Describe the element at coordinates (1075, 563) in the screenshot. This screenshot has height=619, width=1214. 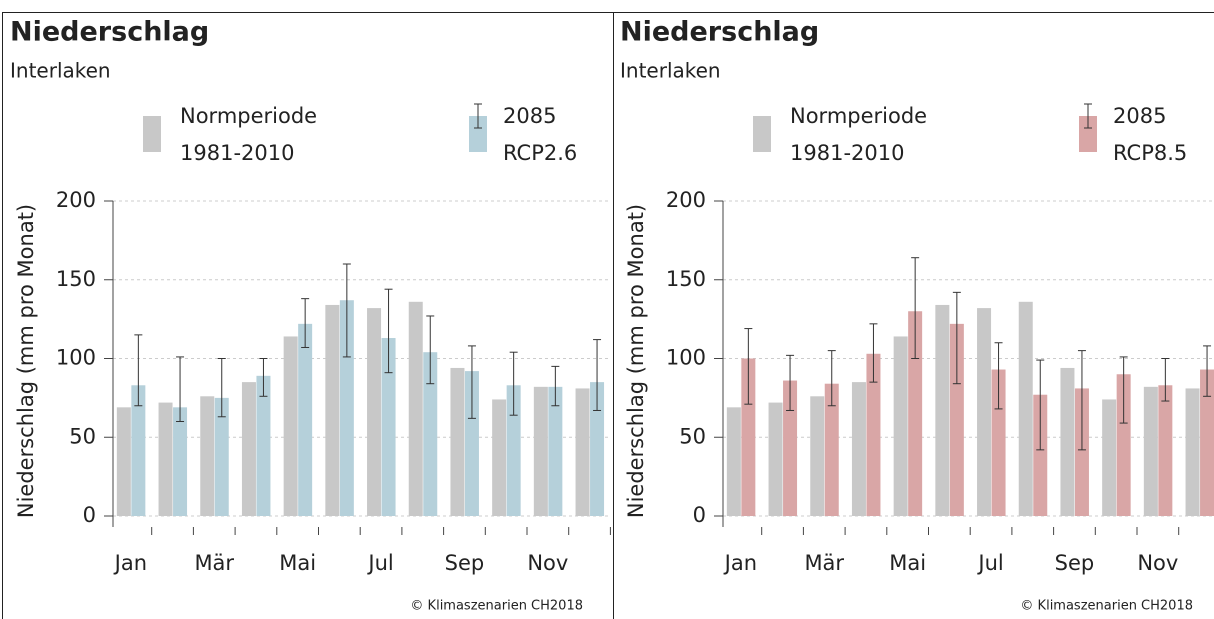
I see `x-tick-label: Sep` at that location.